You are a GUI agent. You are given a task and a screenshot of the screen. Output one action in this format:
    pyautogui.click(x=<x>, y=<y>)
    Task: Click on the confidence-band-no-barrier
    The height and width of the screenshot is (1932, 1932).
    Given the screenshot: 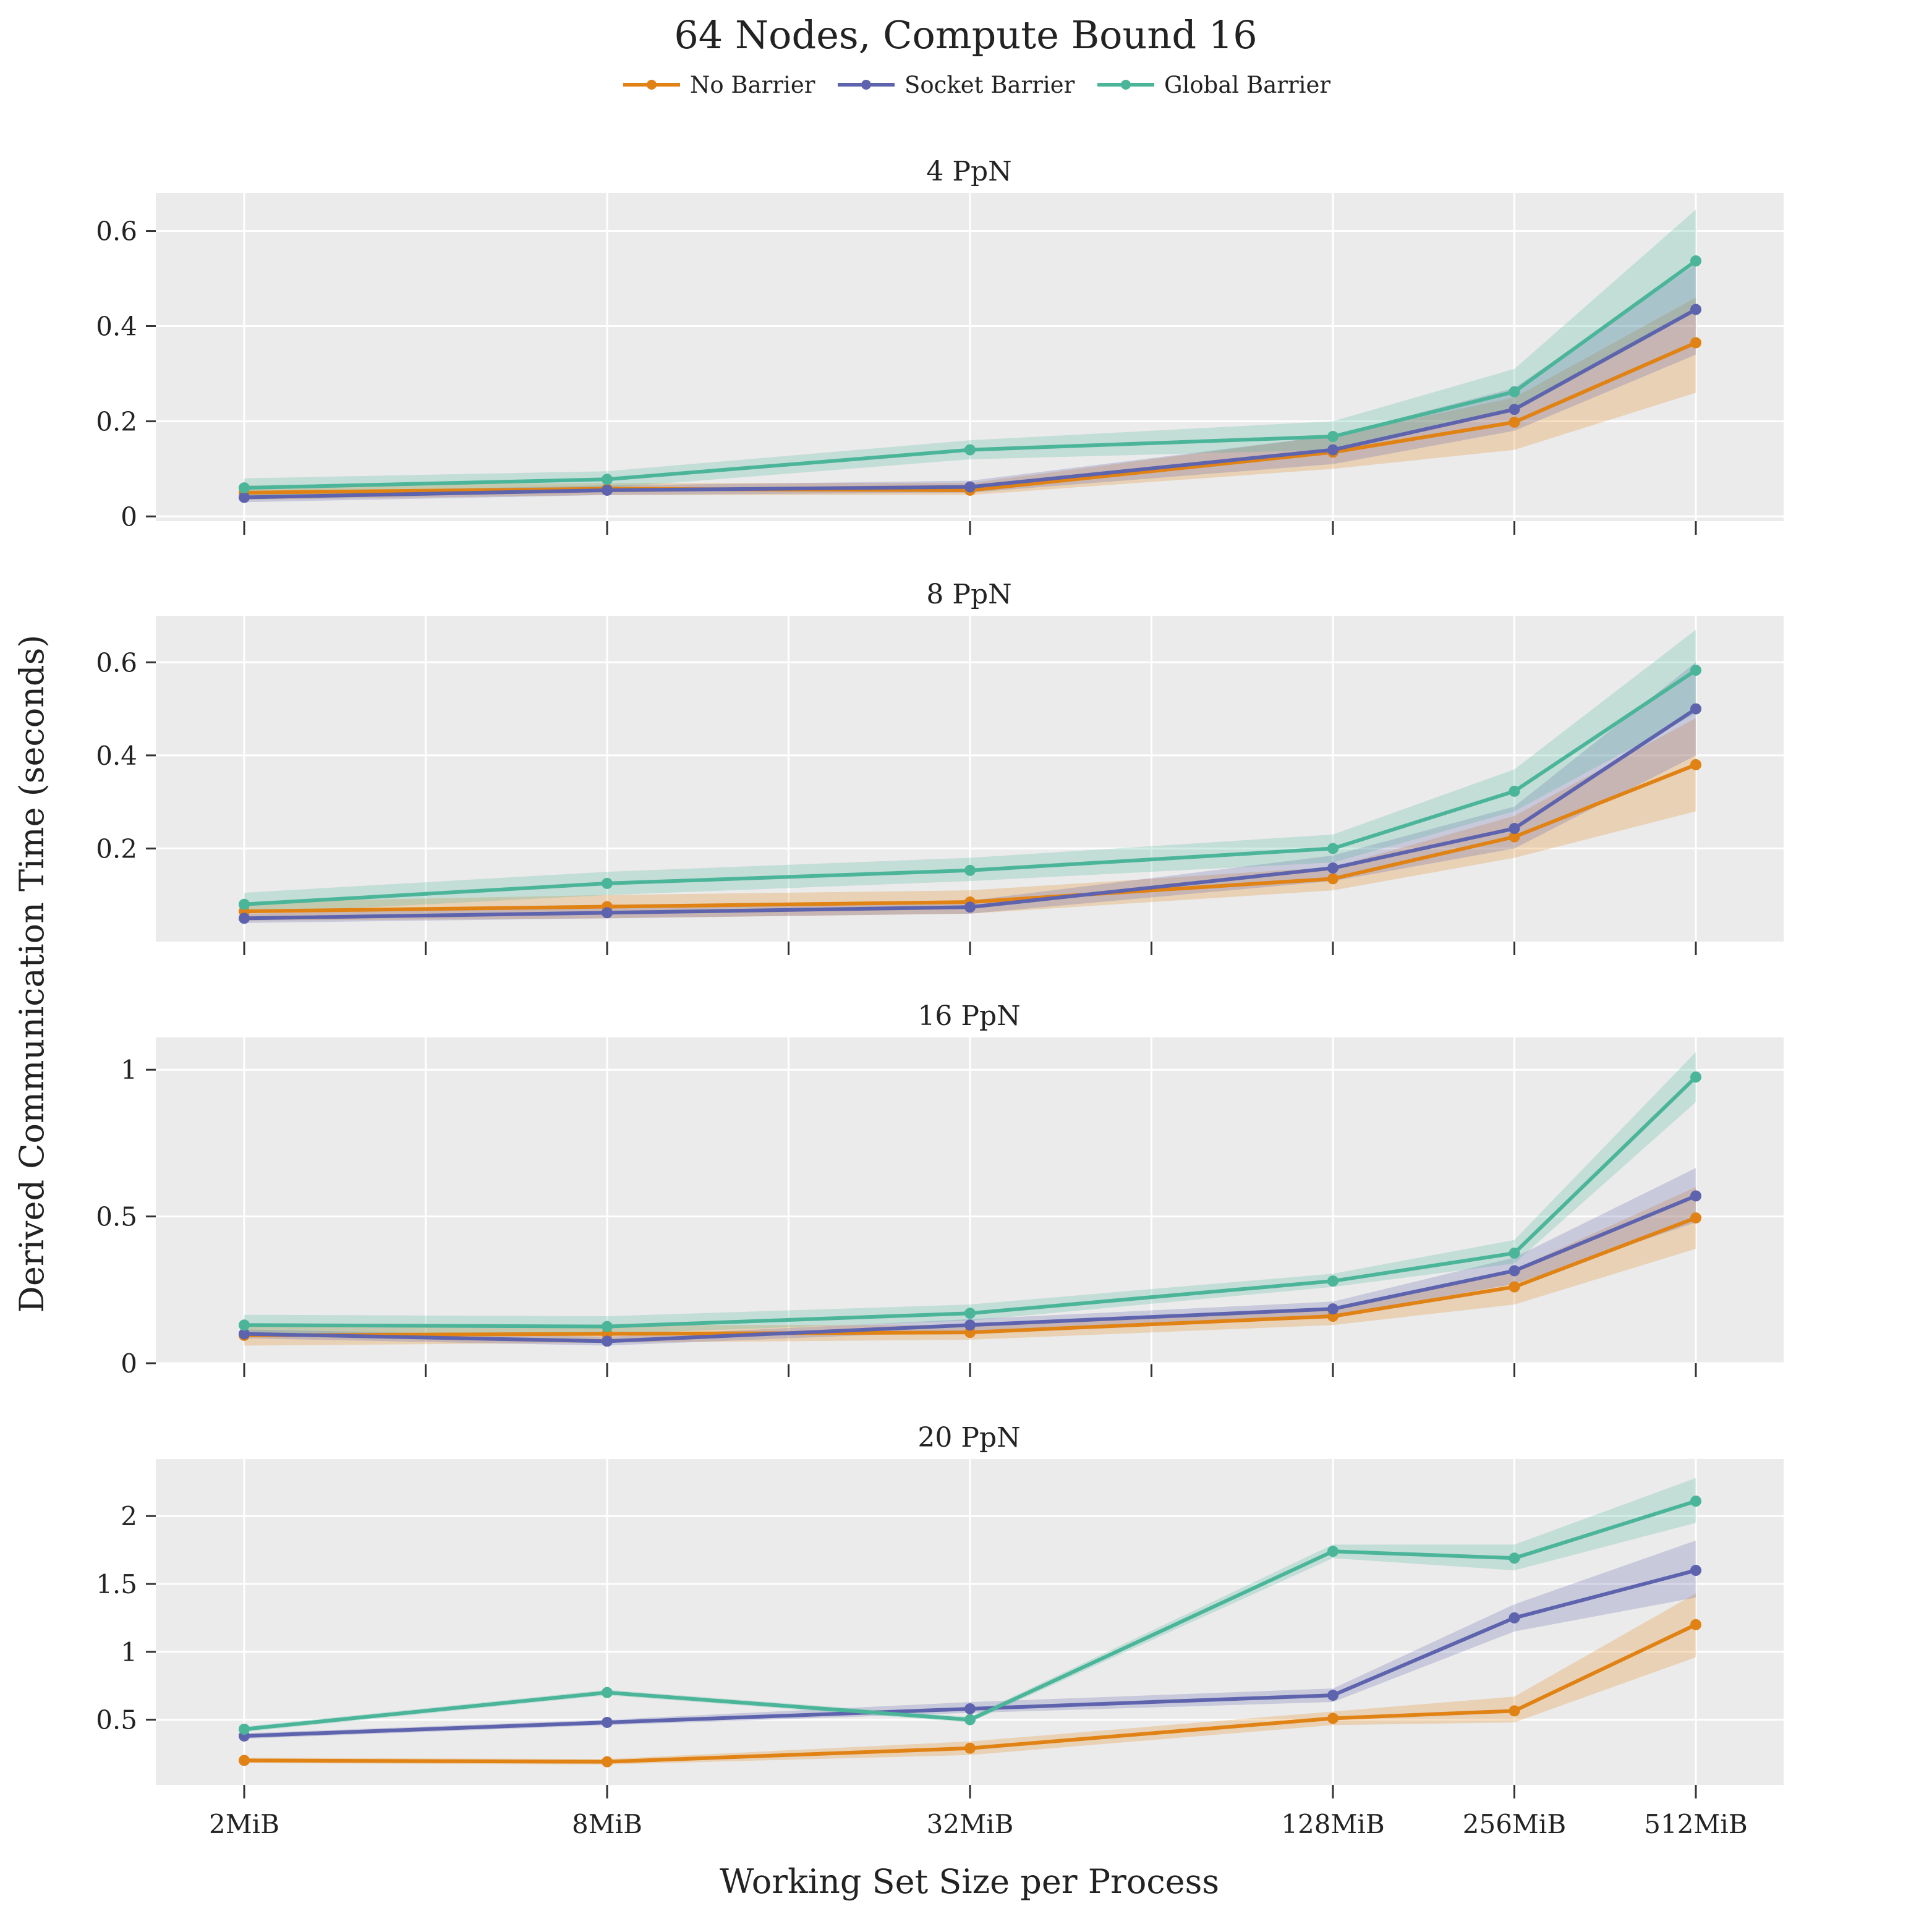 What is the action you would take?
    pyautogui.click(x=970, y=1266)
    